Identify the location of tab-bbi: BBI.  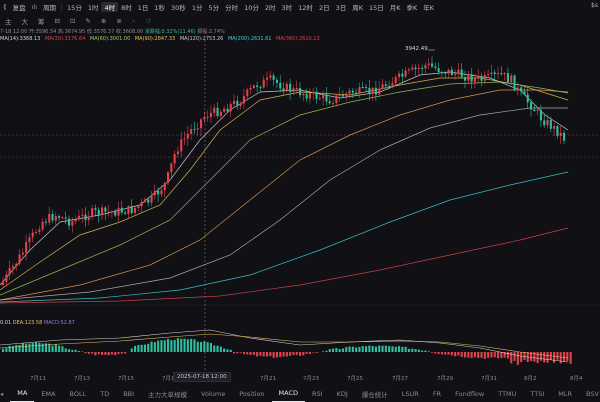
(129, 393).